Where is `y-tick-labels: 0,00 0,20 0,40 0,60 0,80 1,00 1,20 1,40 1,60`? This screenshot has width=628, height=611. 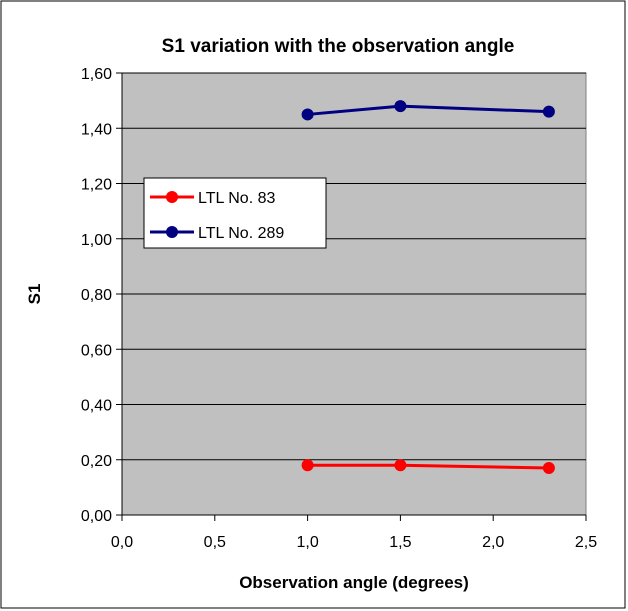
y-tick-labels: 0,00 0,20 0,40 0,60 0,80 1,00 1,20 1,40 1,60 is located at coordinates (96, 295).